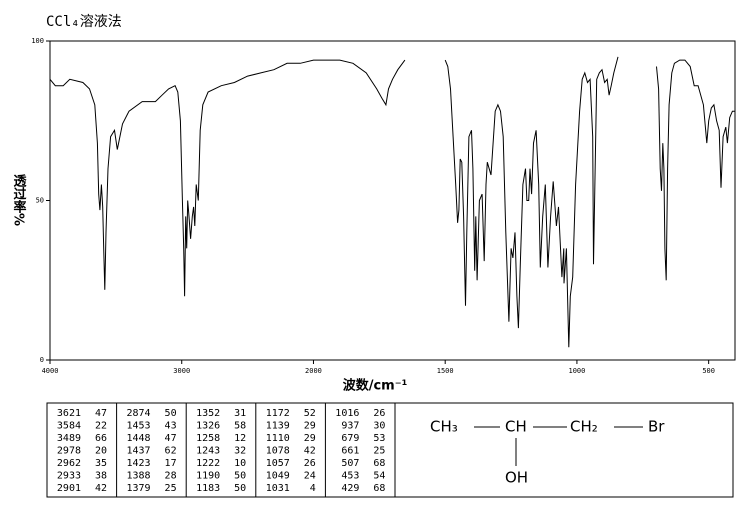  I want to click on peak-transmittance: 43, so click(171, 426).